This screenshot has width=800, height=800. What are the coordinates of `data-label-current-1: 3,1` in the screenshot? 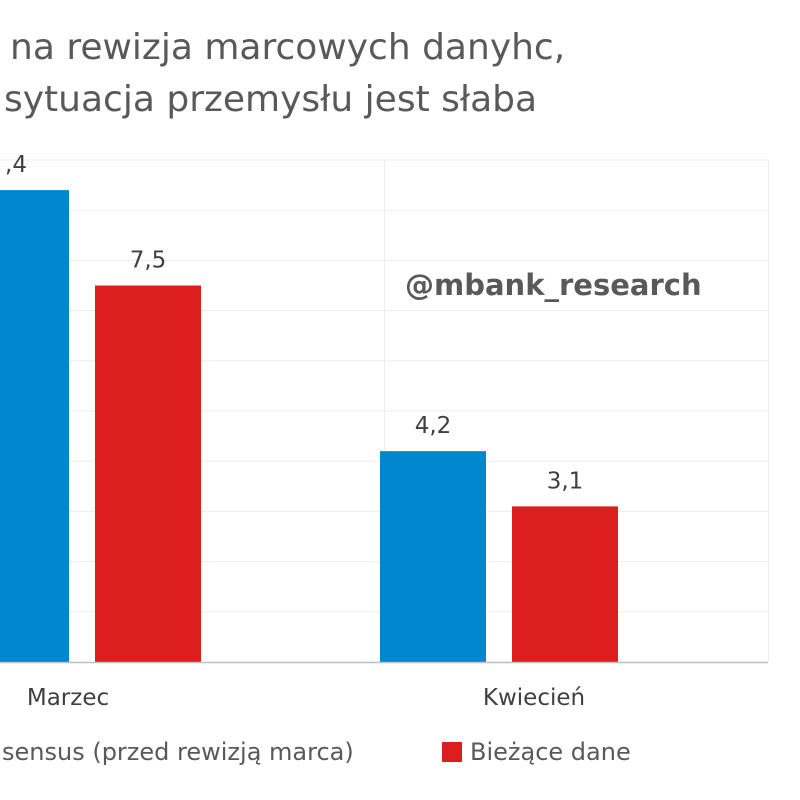 It's located at (565, 481).